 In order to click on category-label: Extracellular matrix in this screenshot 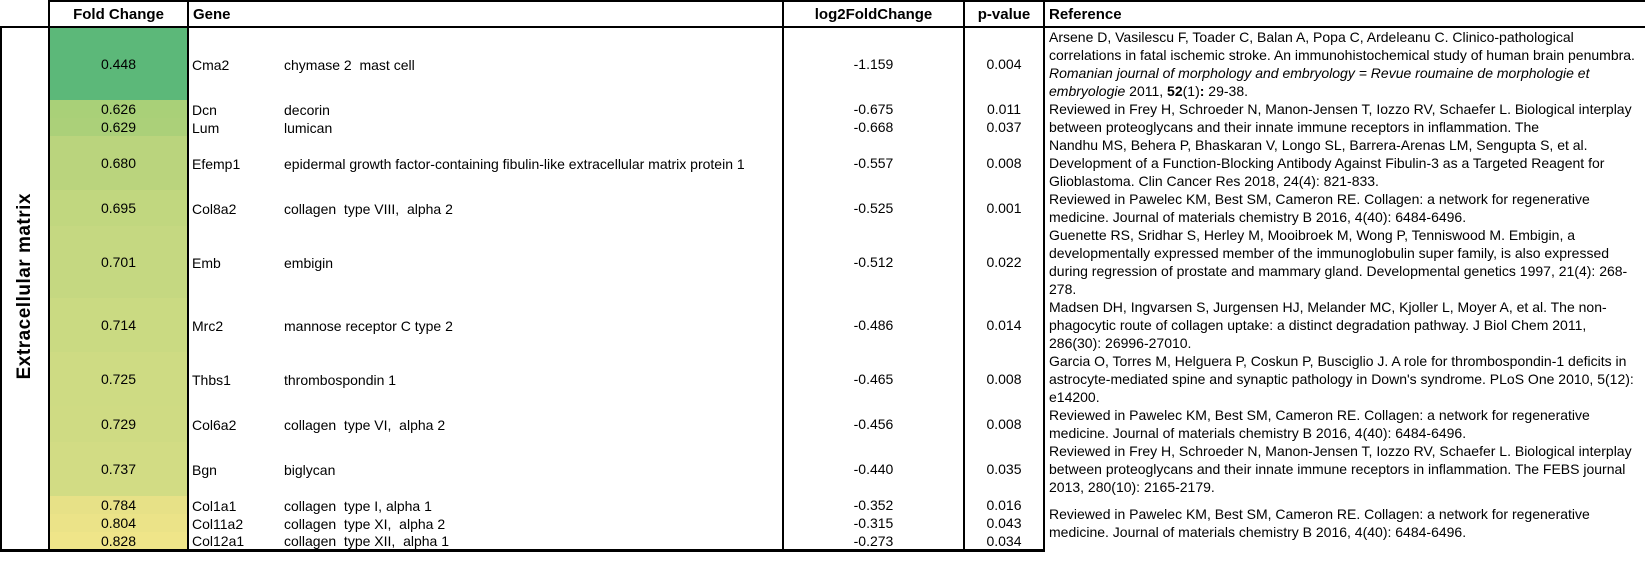, I will do `click(25, 289)`.